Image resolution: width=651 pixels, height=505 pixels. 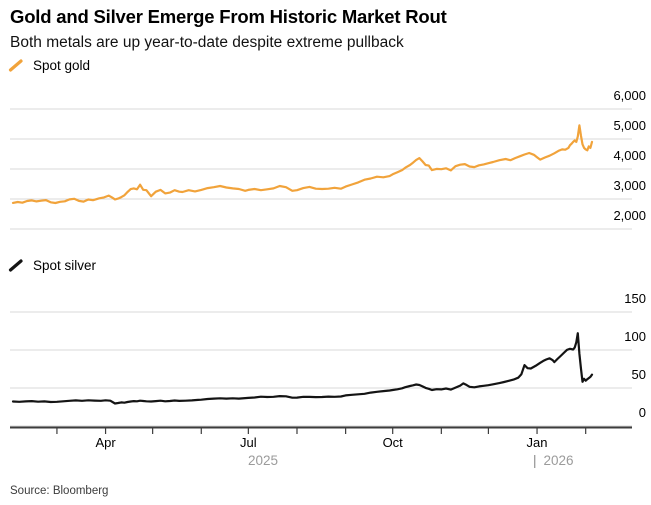 I want to click on legend-spot-gold: Spot gold, so click(x=49, y=65).